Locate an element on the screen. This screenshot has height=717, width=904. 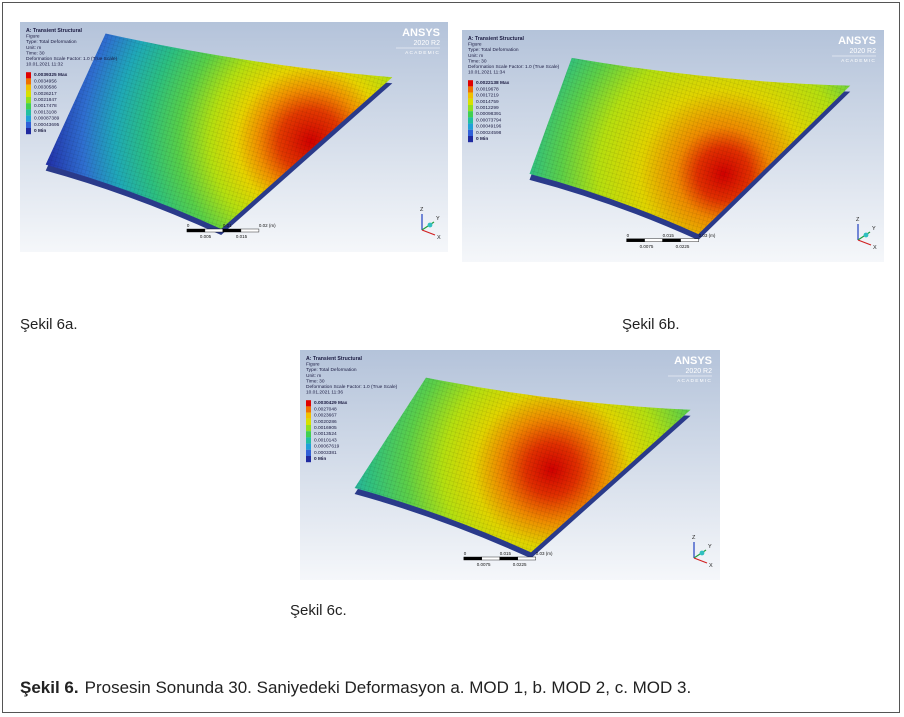
legend-label: 0.0013524 is located at coordinates (325, 434).